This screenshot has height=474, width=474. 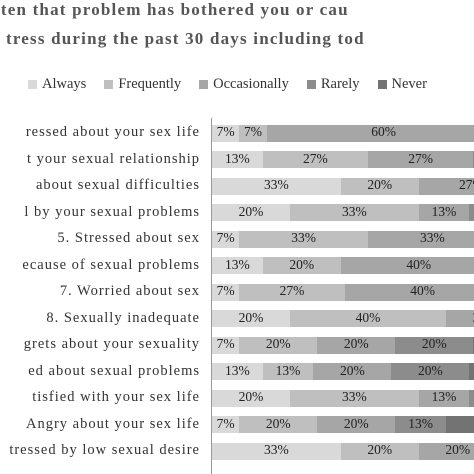 What do you see at coordinates (111, 264) in the screenshot?
I see `category-label: ecause of sexual problems` at bounding box center [111, 264].